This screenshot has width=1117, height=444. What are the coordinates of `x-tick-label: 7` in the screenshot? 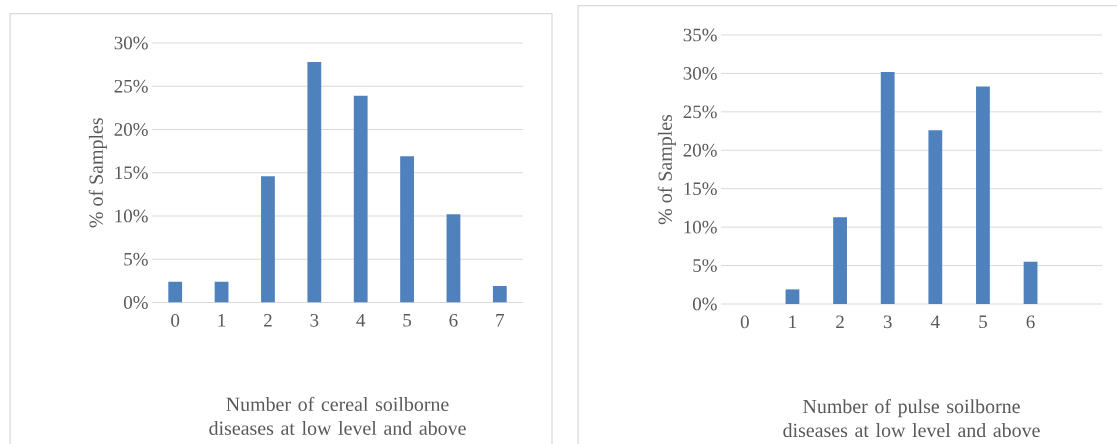 It's located at (500, 320).